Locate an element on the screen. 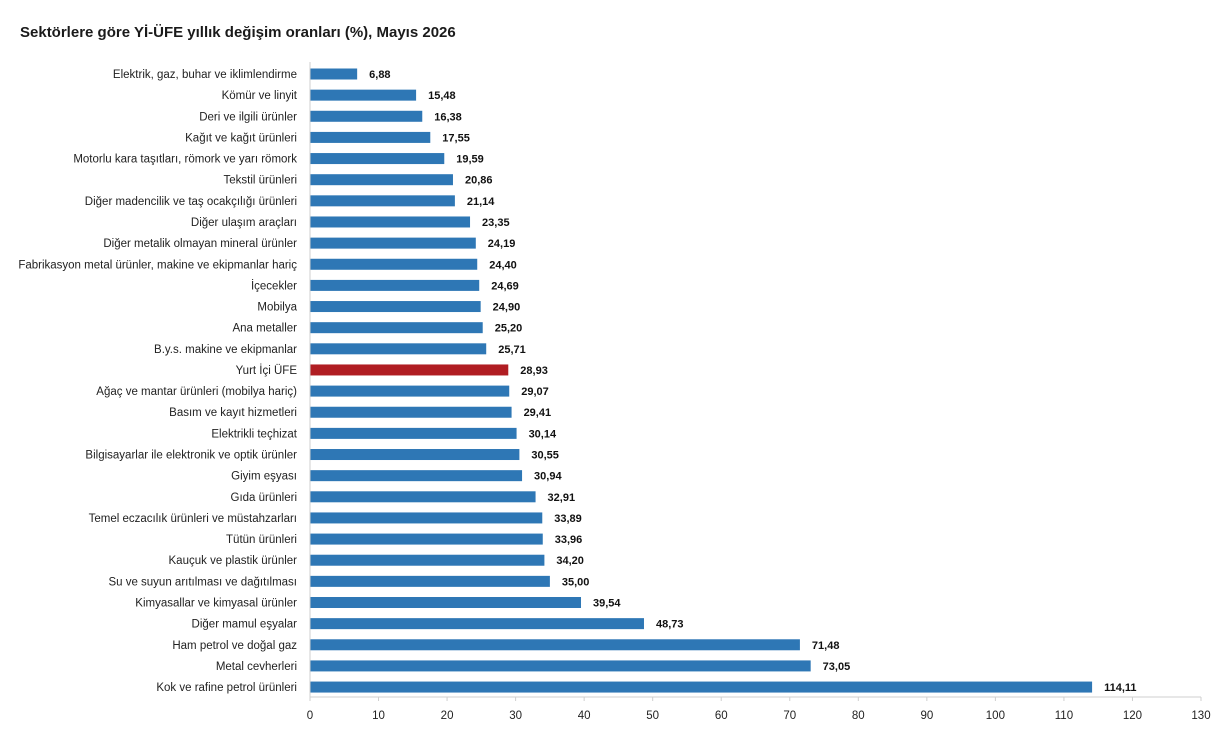 This screenshot has height=749, width=1232. category-label: Kimyasallar ve kimyasal ürünler is located at coordinates (216, 604).